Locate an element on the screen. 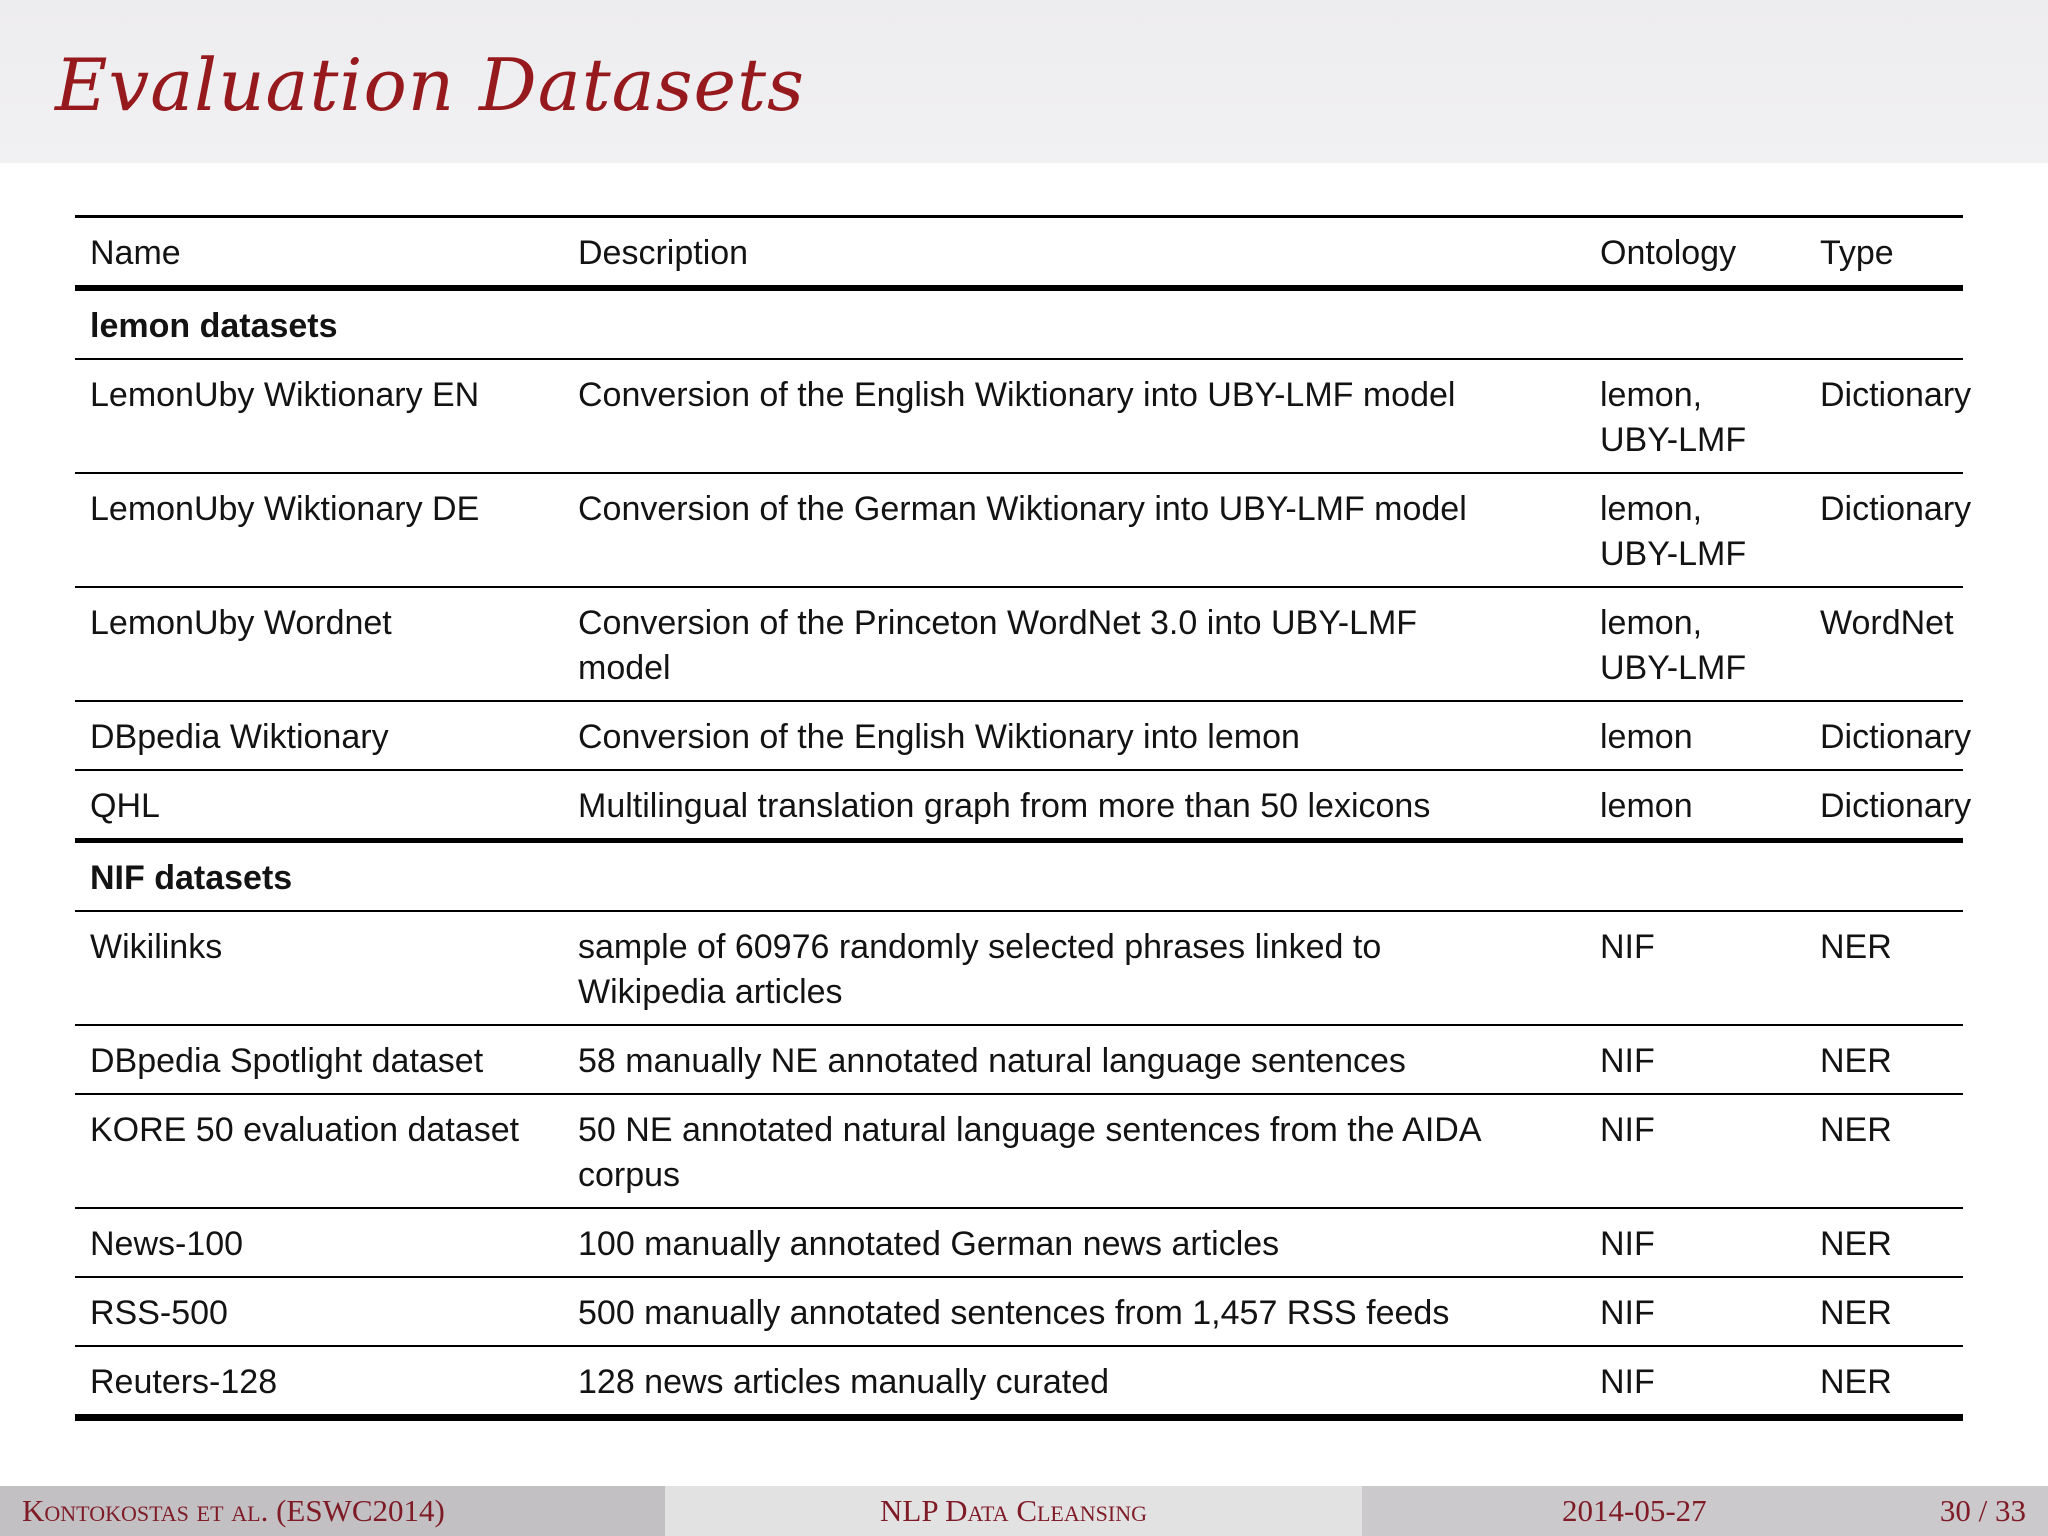 This screenshot has height=1536, width=2048. footer-page-number: 30 / 33 is located at coordinates (1982, 1510).